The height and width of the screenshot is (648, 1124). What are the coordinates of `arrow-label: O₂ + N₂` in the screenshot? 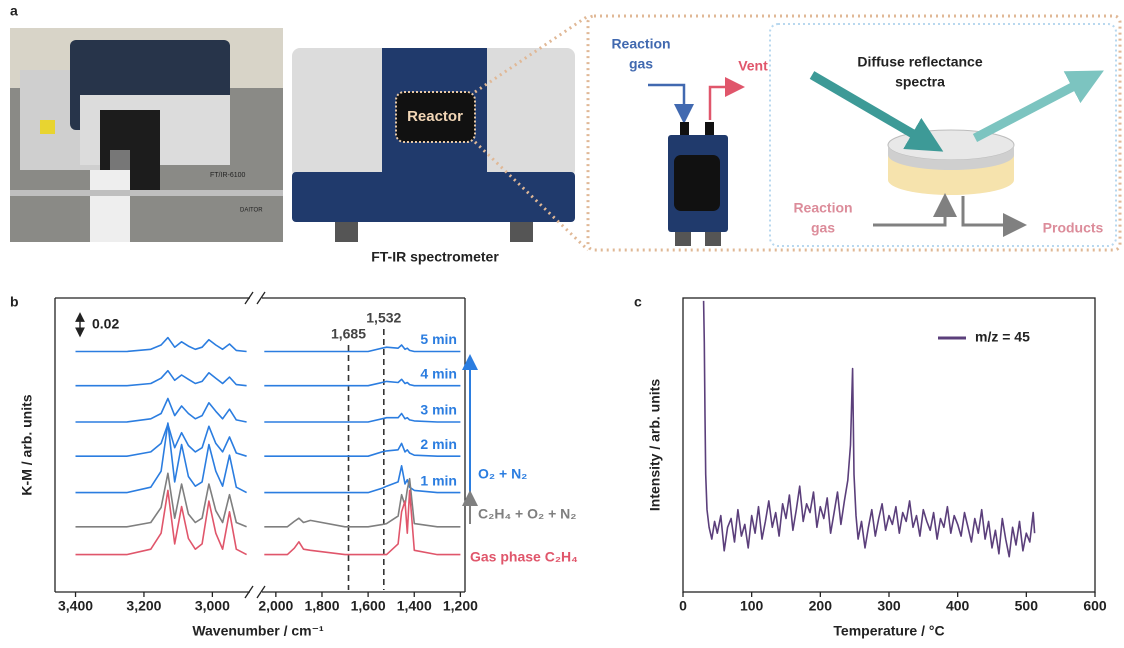 It's located at (502, 474).